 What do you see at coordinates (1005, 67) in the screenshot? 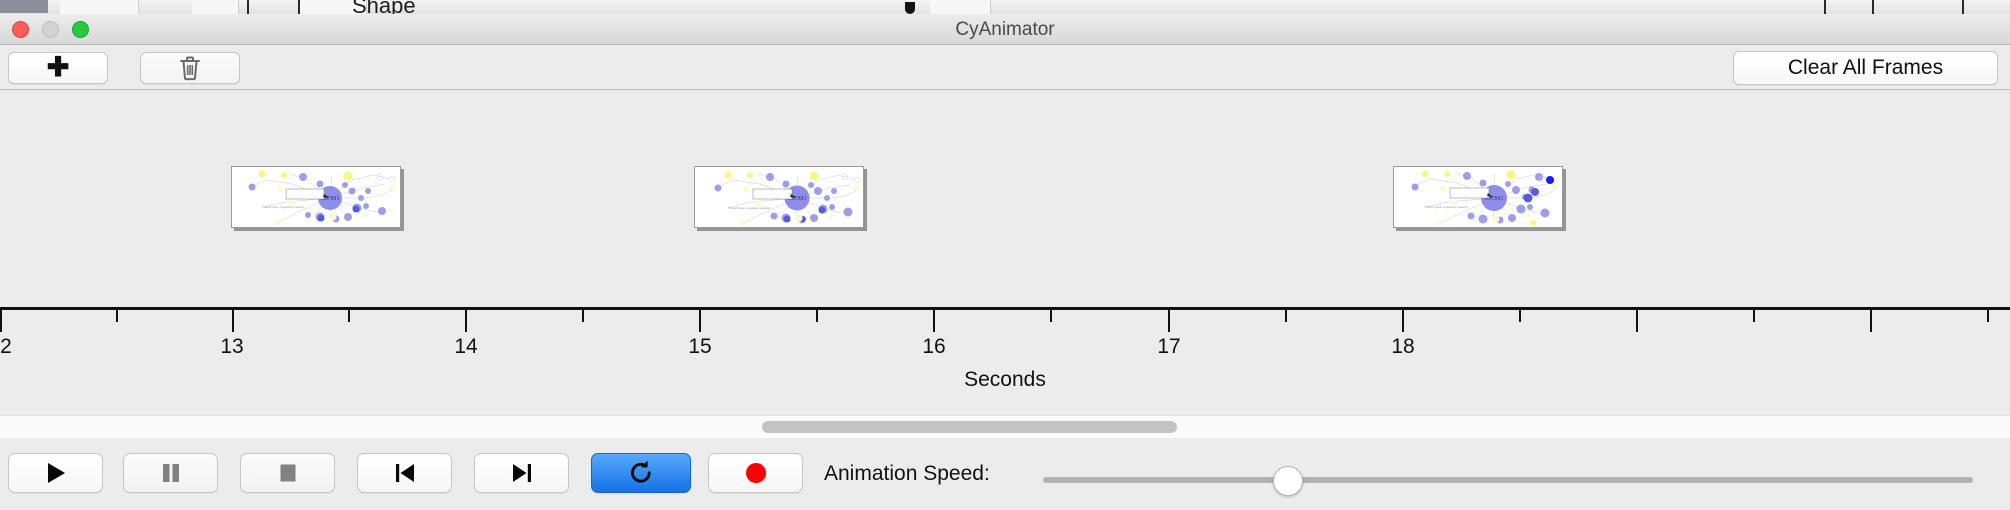
I see `toolbar: ✚ Clear All Frames` at bounding box center [1005, 67].